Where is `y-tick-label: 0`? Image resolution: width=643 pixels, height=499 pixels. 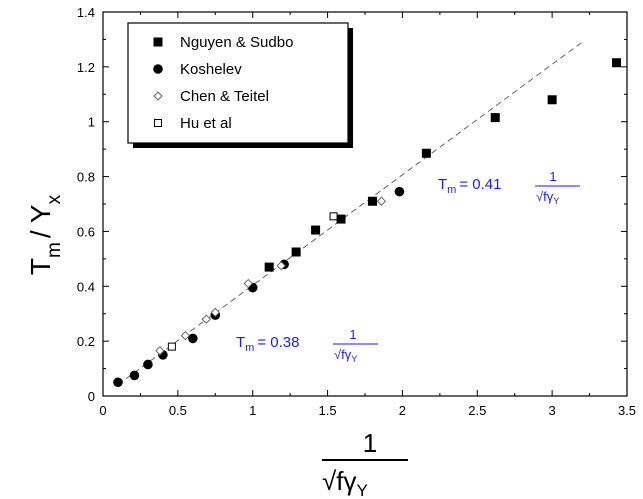 y-tick-label: 0 is located at coordinates (91, 396).